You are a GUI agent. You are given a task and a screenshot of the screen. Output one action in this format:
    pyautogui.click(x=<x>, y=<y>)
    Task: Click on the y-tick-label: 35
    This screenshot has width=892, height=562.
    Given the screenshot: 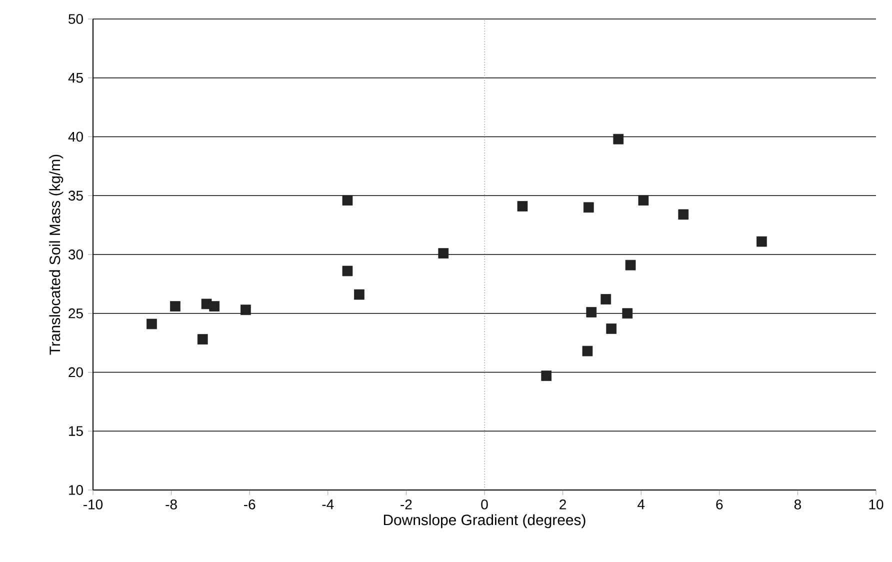 What is the action you would take?
    pyautogui.click(x=75, y=195)
    